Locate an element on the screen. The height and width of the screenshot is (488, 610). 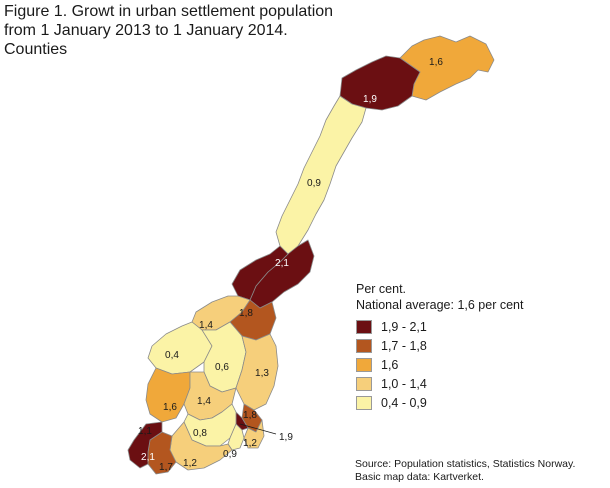
label-telemark: 0,8 is located at coordinates (200, 433).